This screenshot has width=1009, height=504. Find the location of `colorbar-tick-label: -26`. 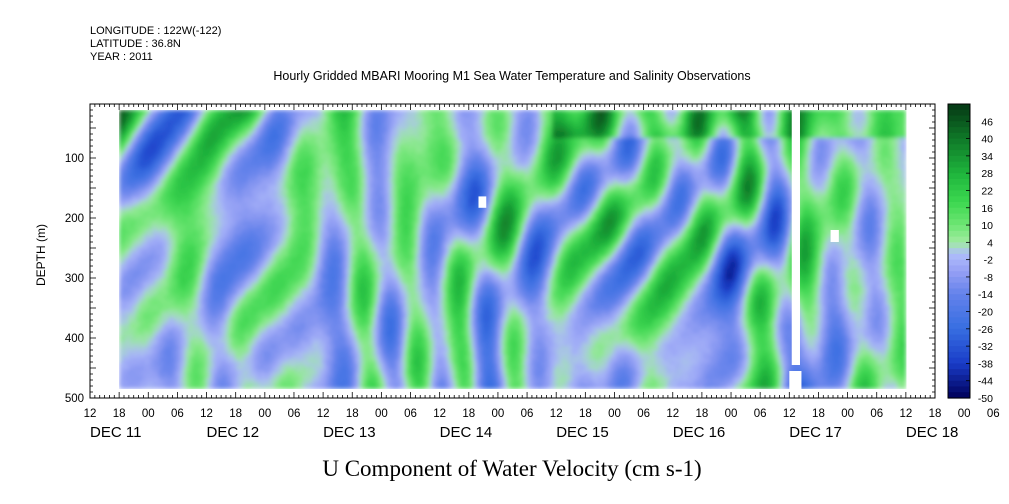

colorbar-tick-label: -26 is located at coordinates (985, 330).